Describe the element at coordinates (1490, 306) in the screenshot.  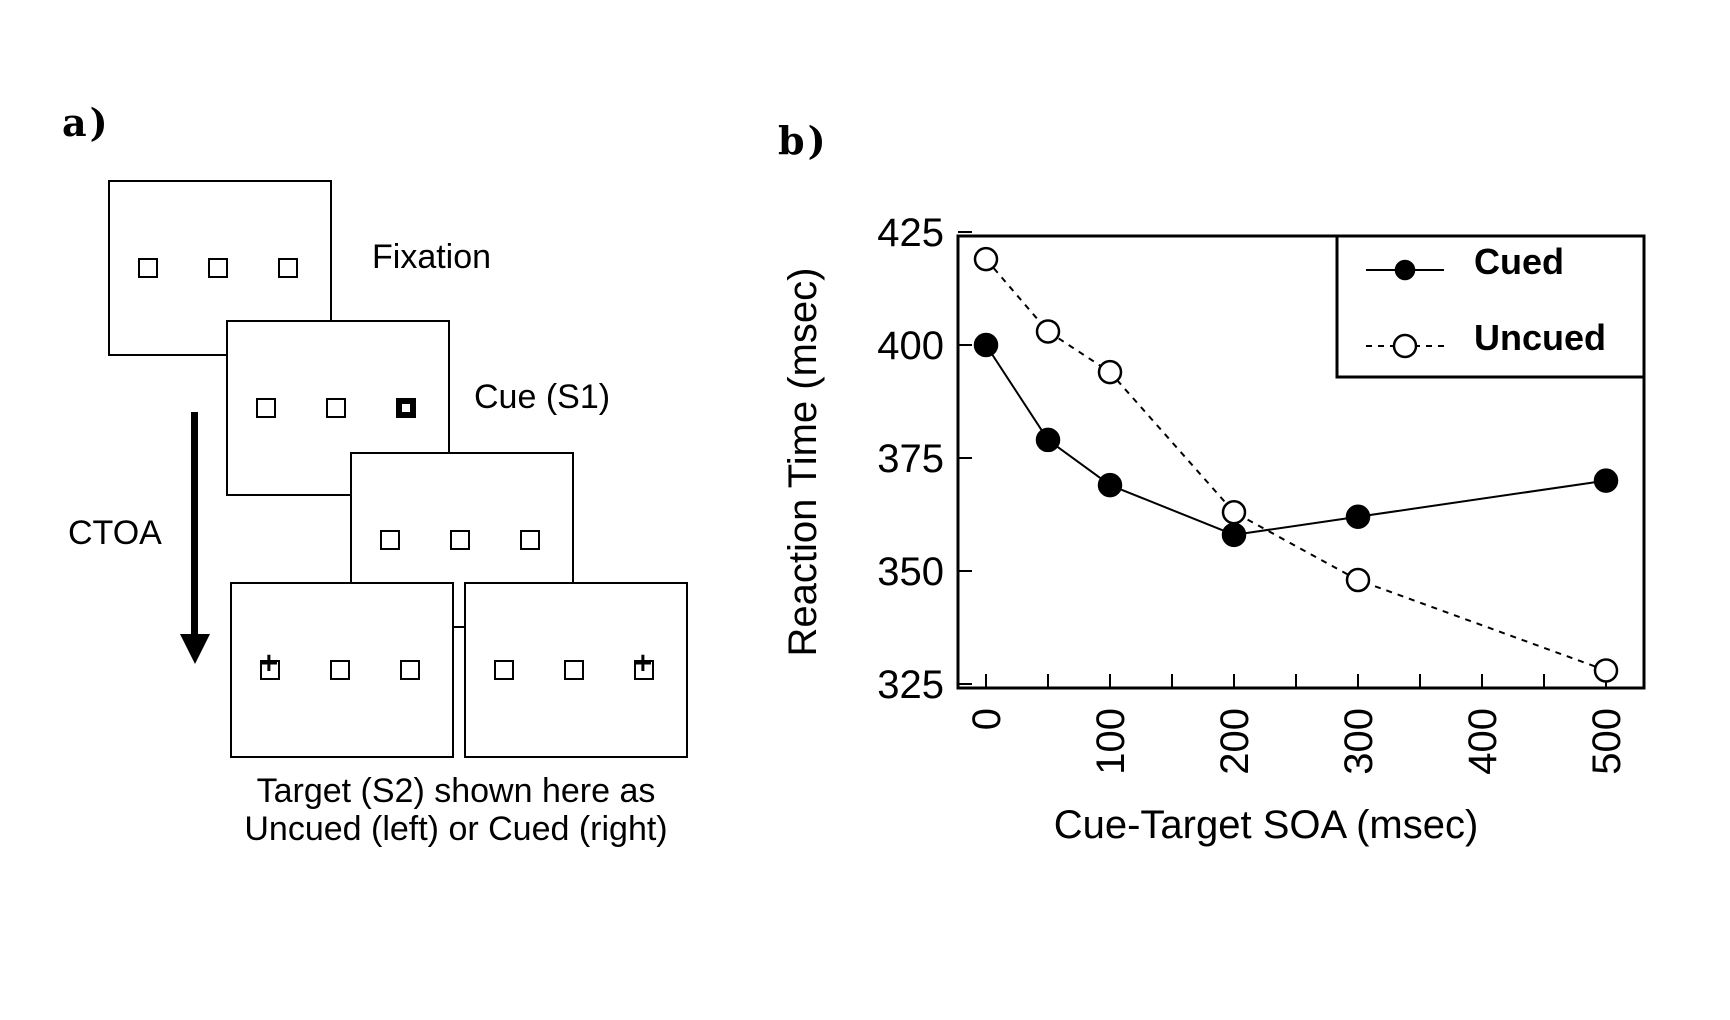
I see `legend` at that location.